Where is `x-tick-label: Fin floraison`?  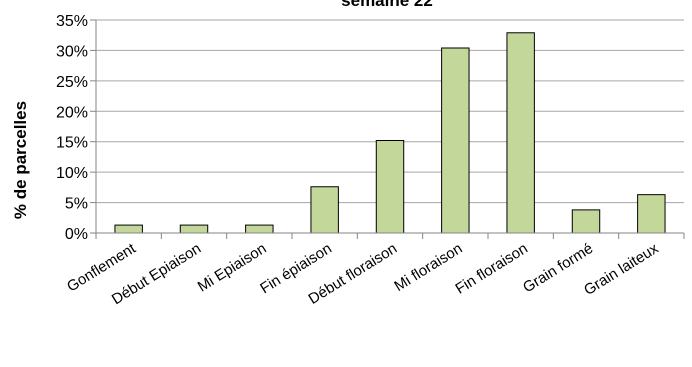 x-tick-label: Fin floraison is located at coordinates (491, 269).